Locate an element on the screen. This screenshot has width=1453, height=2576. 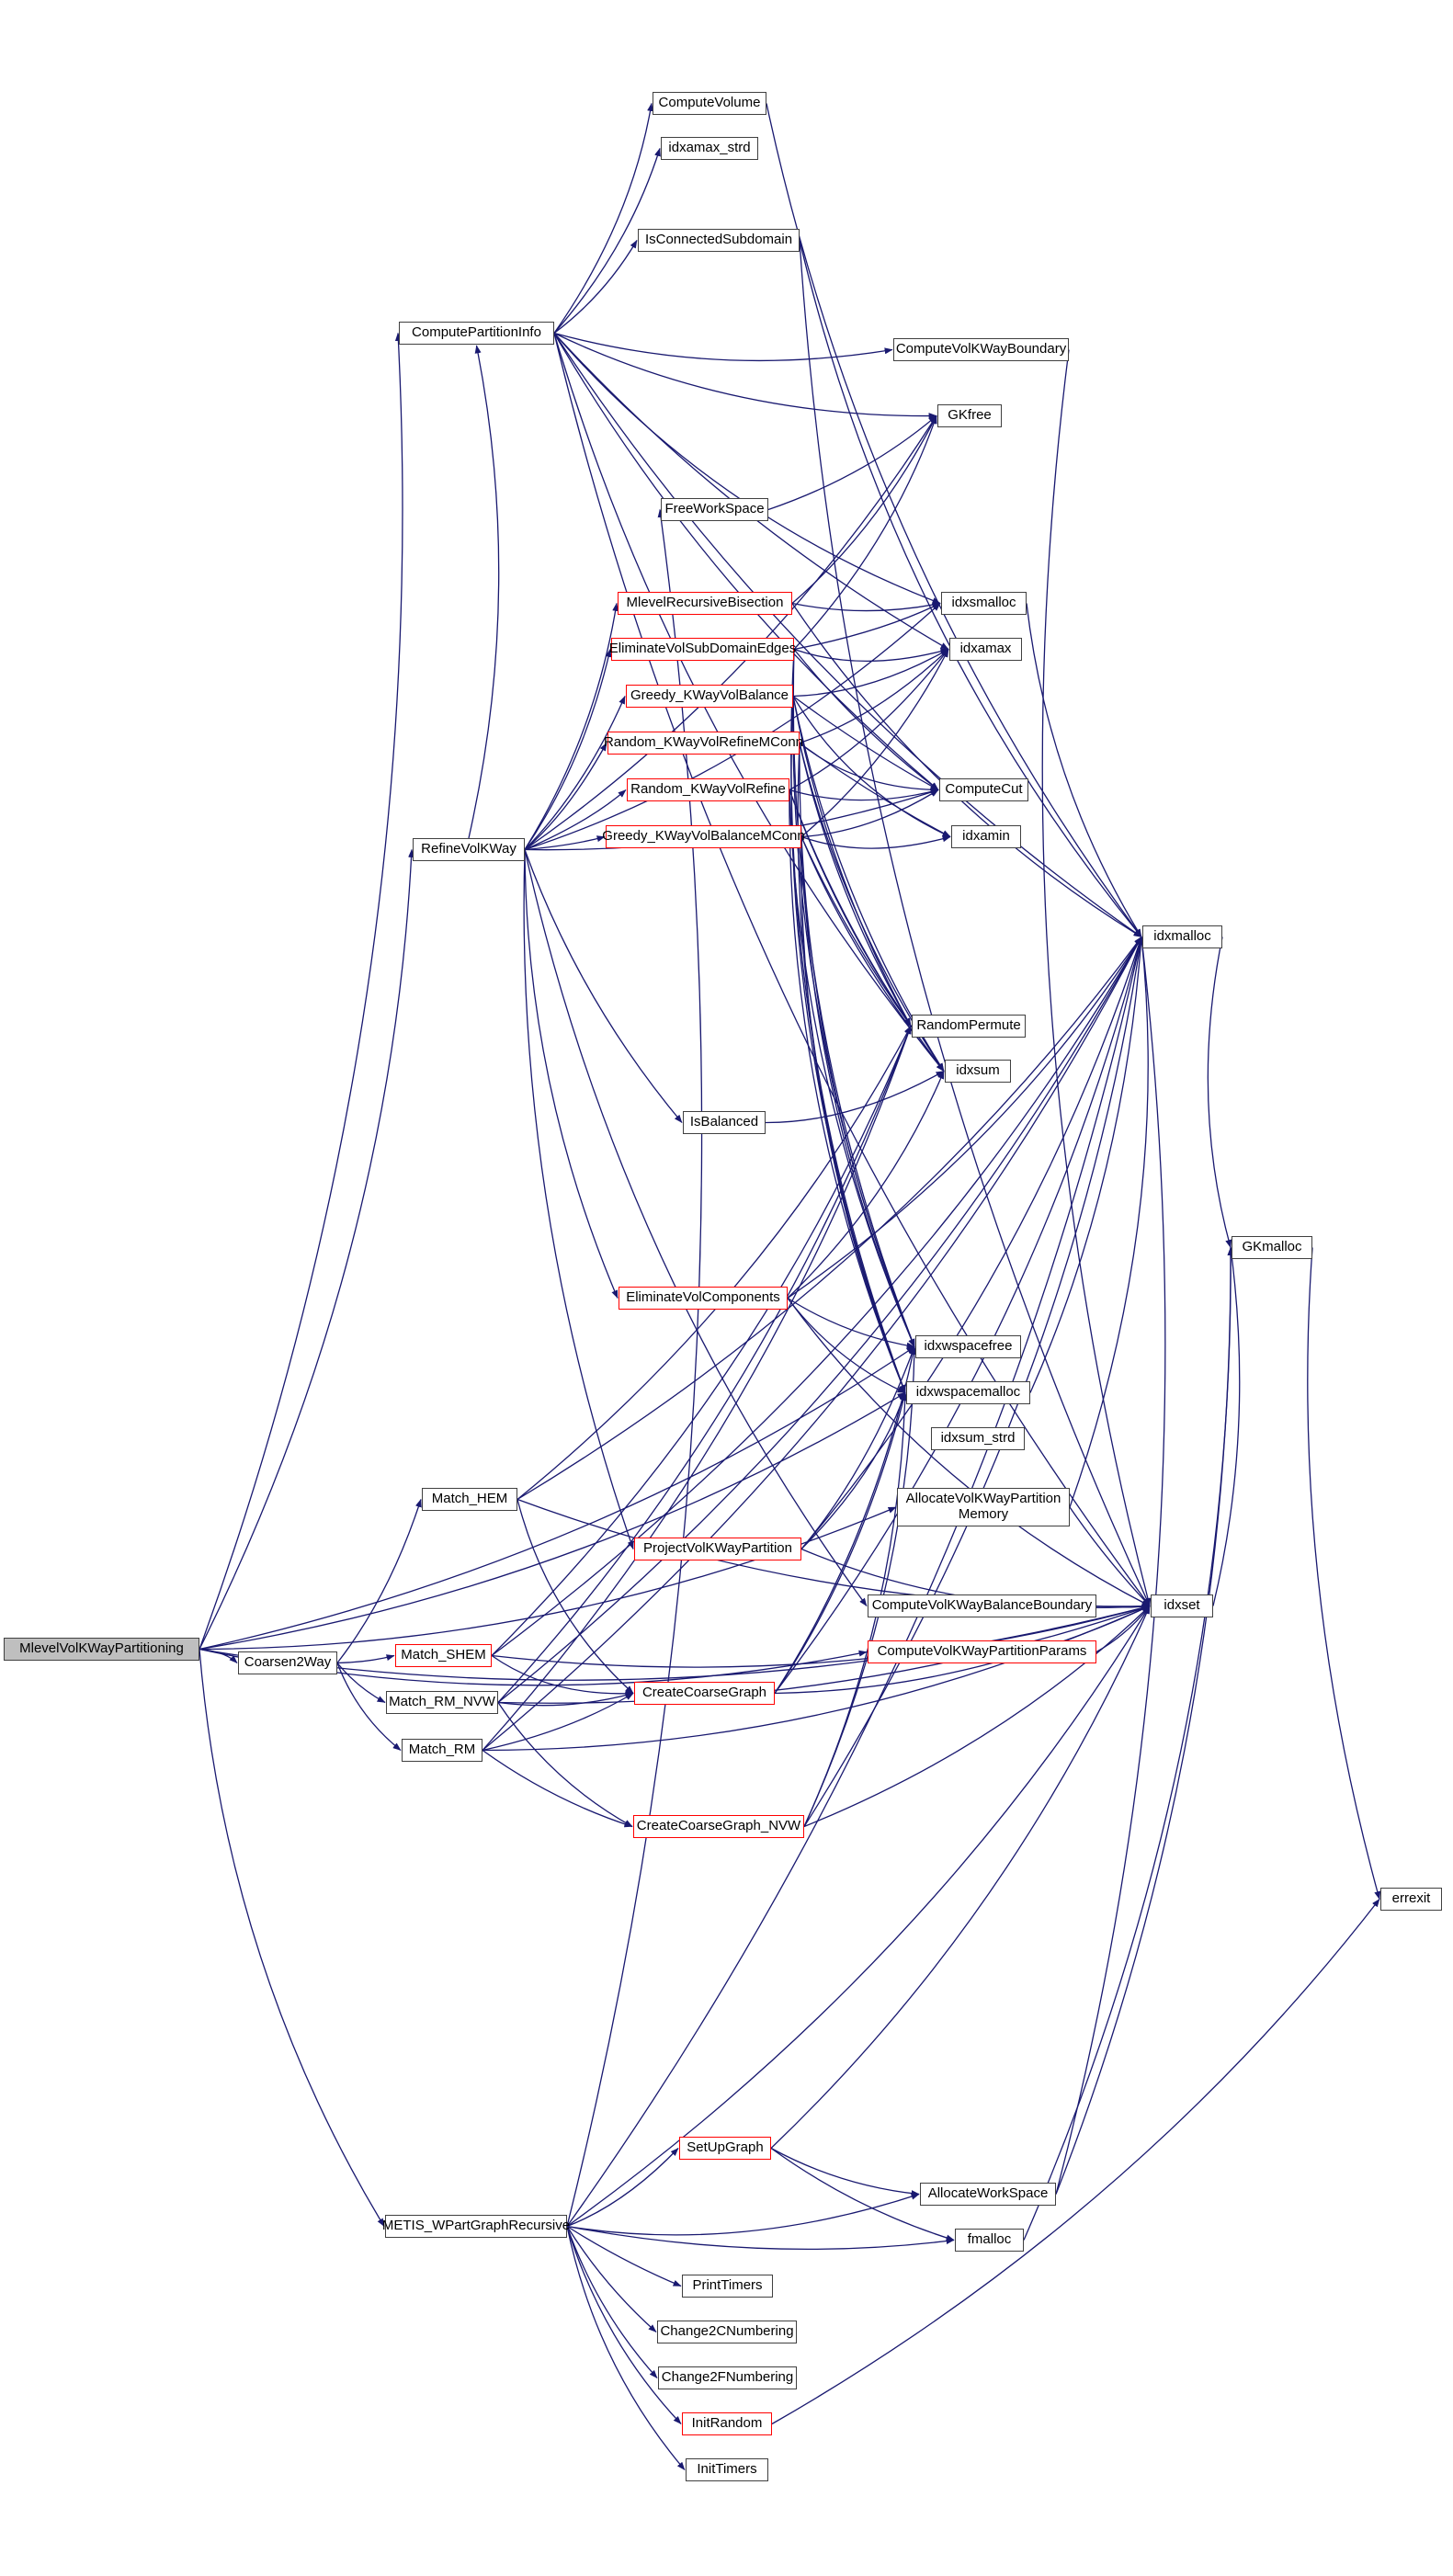
edge-n18-to-n34 is located at coordinates (848, 1021).